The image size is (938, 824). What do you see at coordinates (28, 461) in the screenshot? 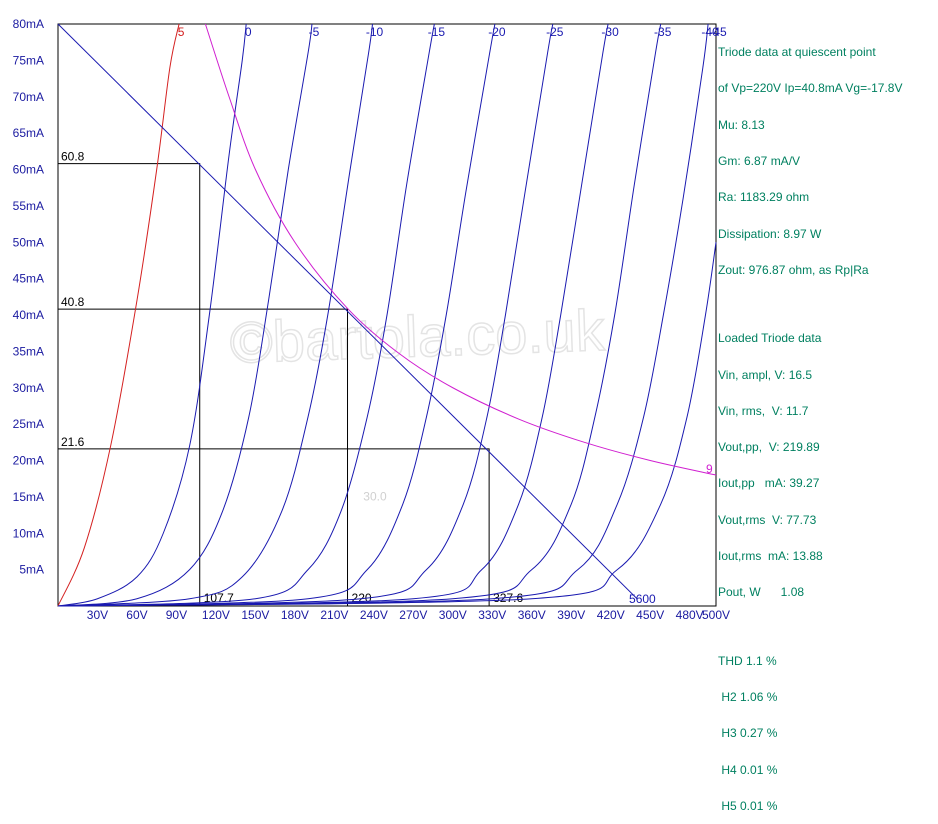
I see `y-tick-label: 20mA` at bounding box center [28, 461].